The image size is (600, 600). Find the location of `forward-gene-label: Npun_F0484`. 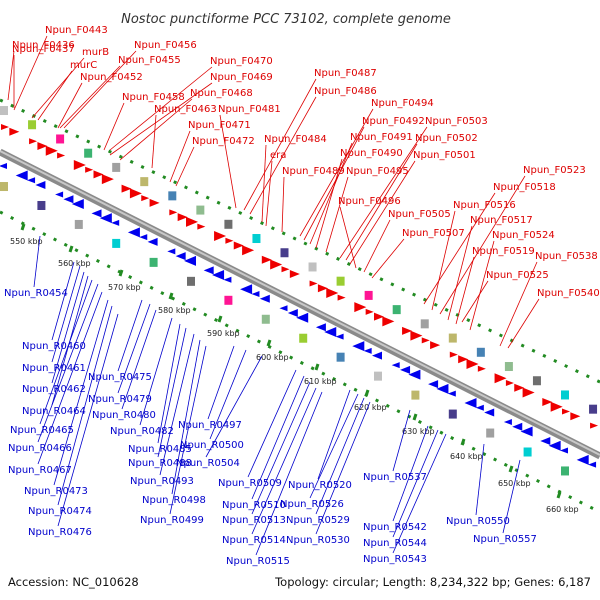

forward-gene-label: Npun_F0484 is located at coordinates (295, 139).